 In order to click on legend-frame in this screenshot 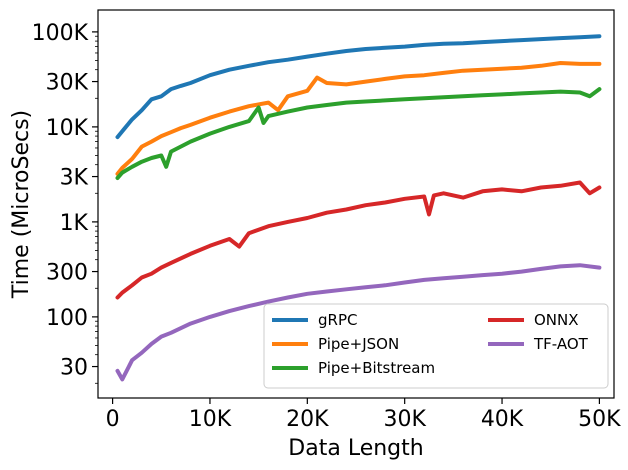, I will do `click(436, 346)`.